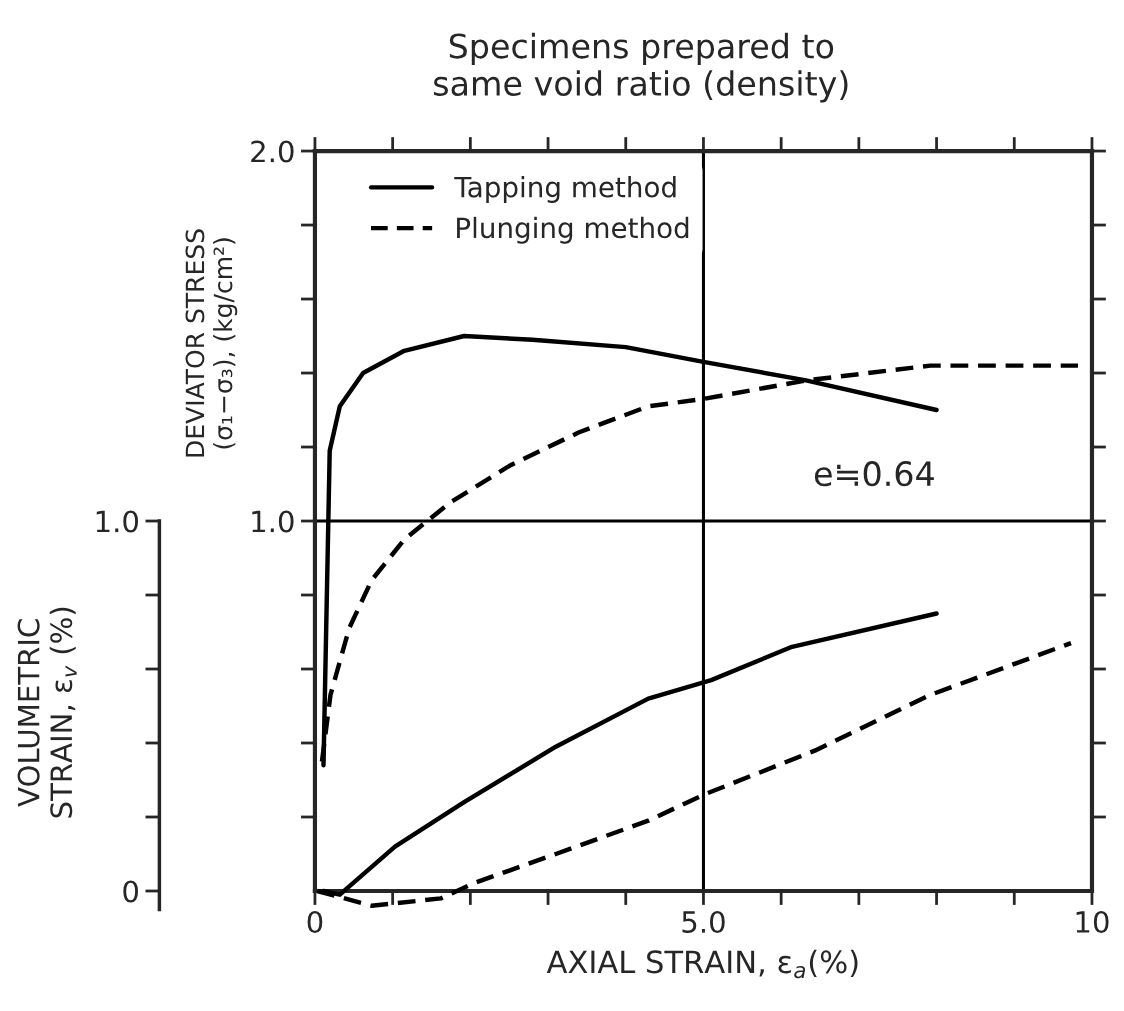 The width and height of the screenshot is (1124, 1011). Describe the element at coordinates (315, 922) in the screenshot. I see `x-tick-label: 0` at that location.